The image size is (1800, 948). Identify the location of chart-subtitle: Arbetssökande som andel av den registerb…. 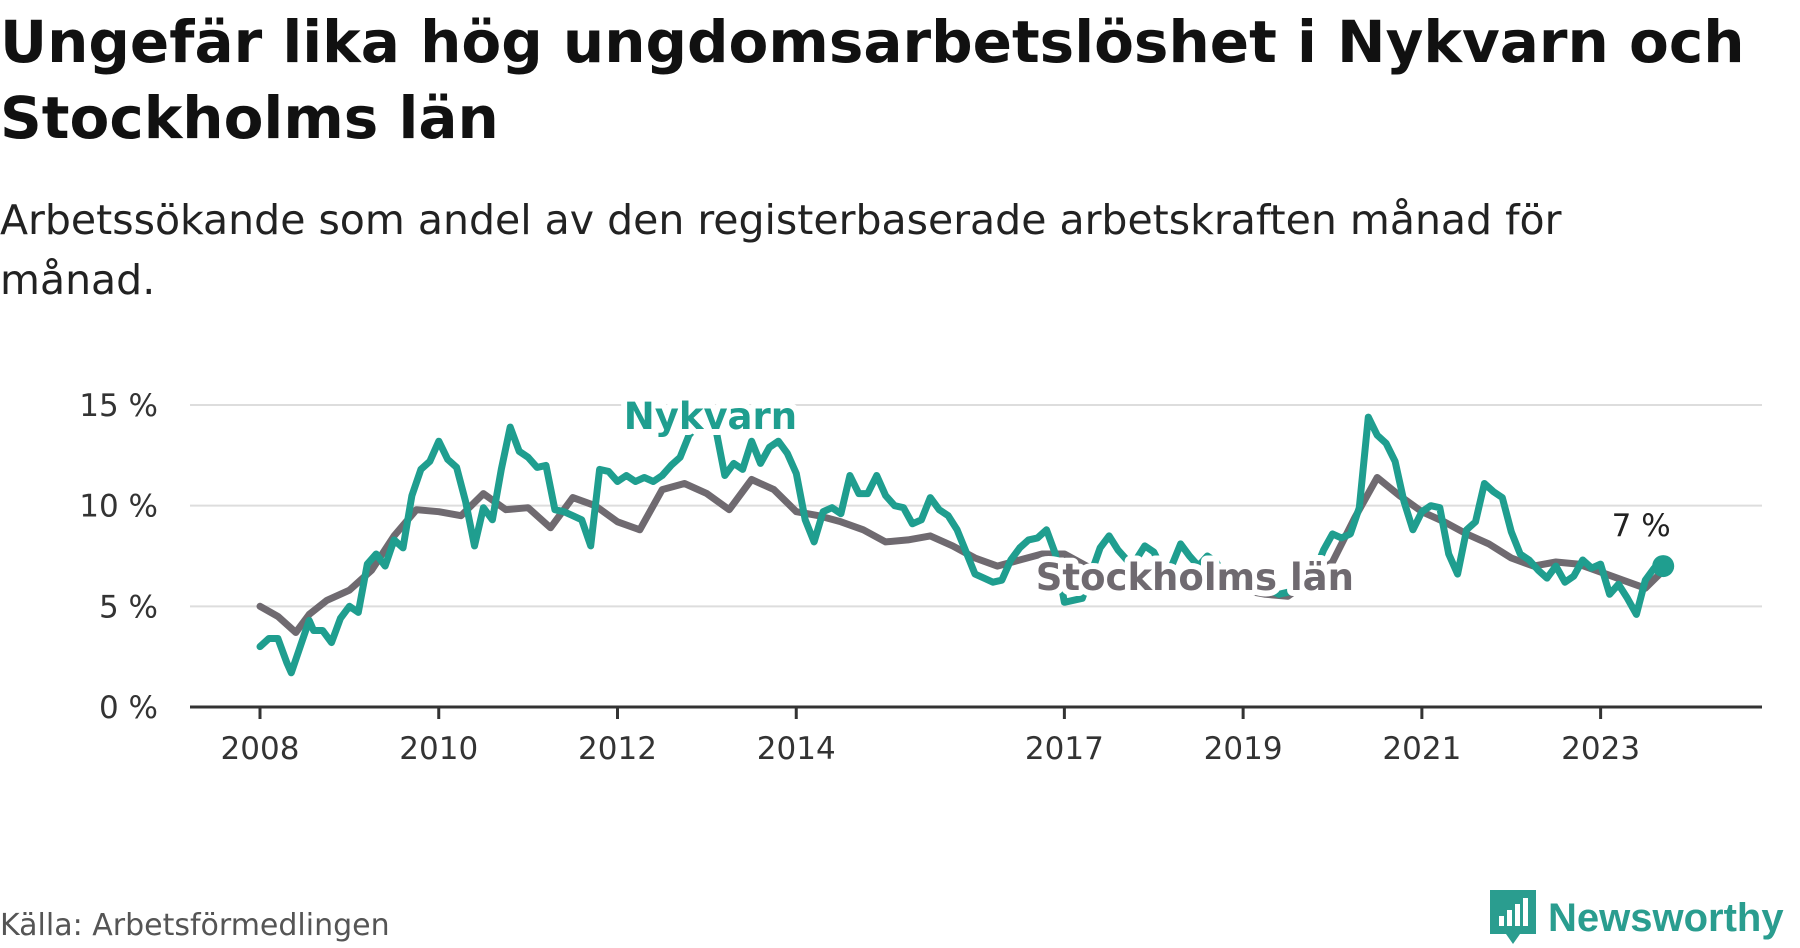
(781, 250).